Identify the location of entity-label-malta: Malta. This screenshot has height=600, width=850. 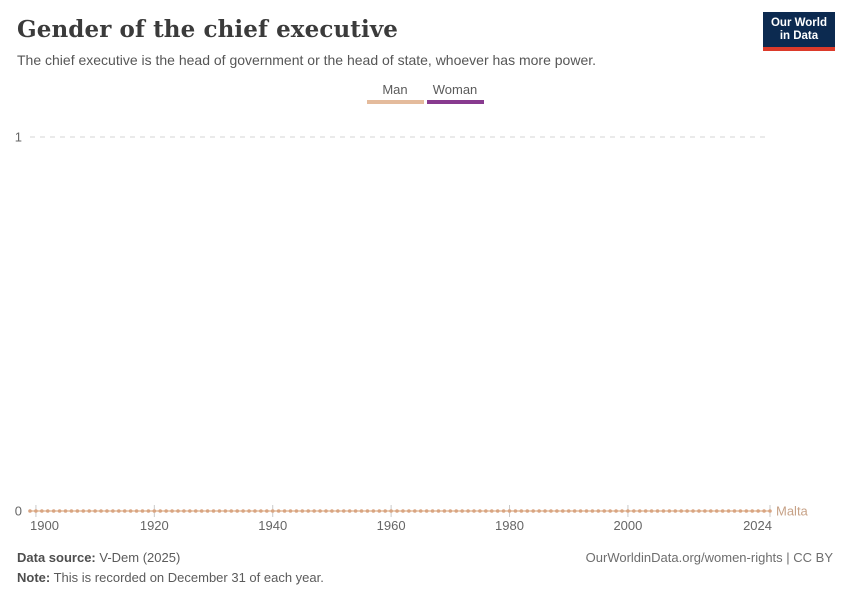
(792, 511).